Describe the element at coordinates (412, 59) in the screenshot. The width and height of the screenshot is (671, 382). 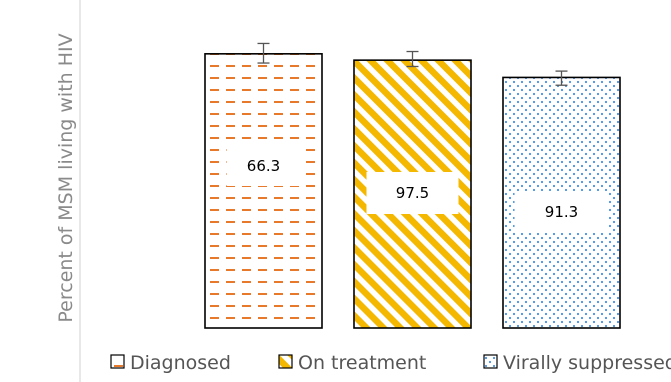
I see `error-bar-on-treatment` at that location.